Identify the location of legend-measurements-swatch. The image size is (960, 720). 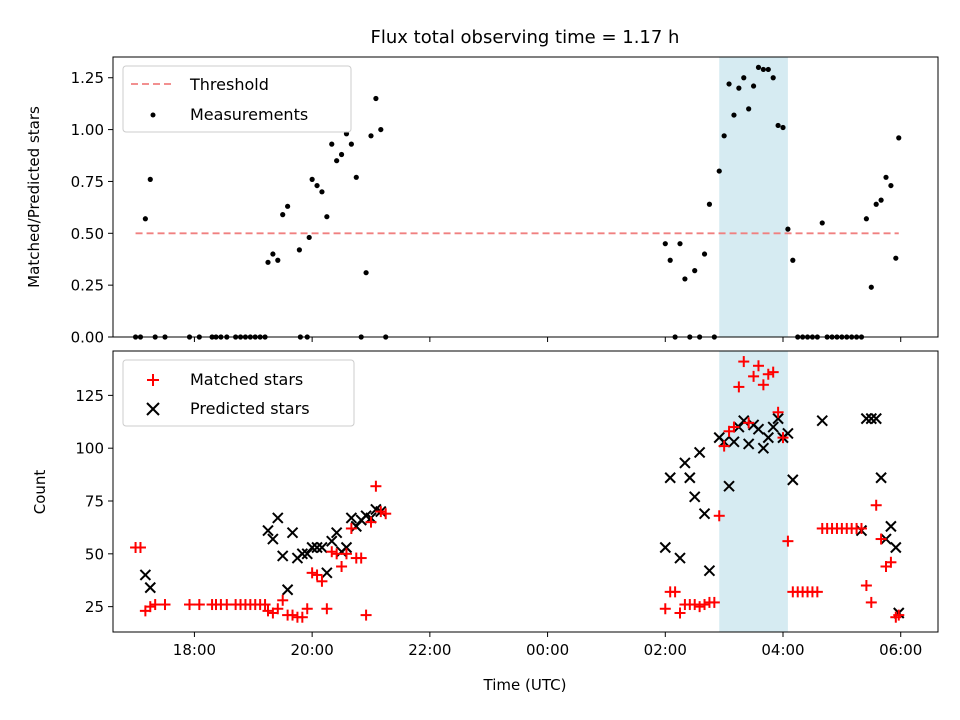
(153, 115).